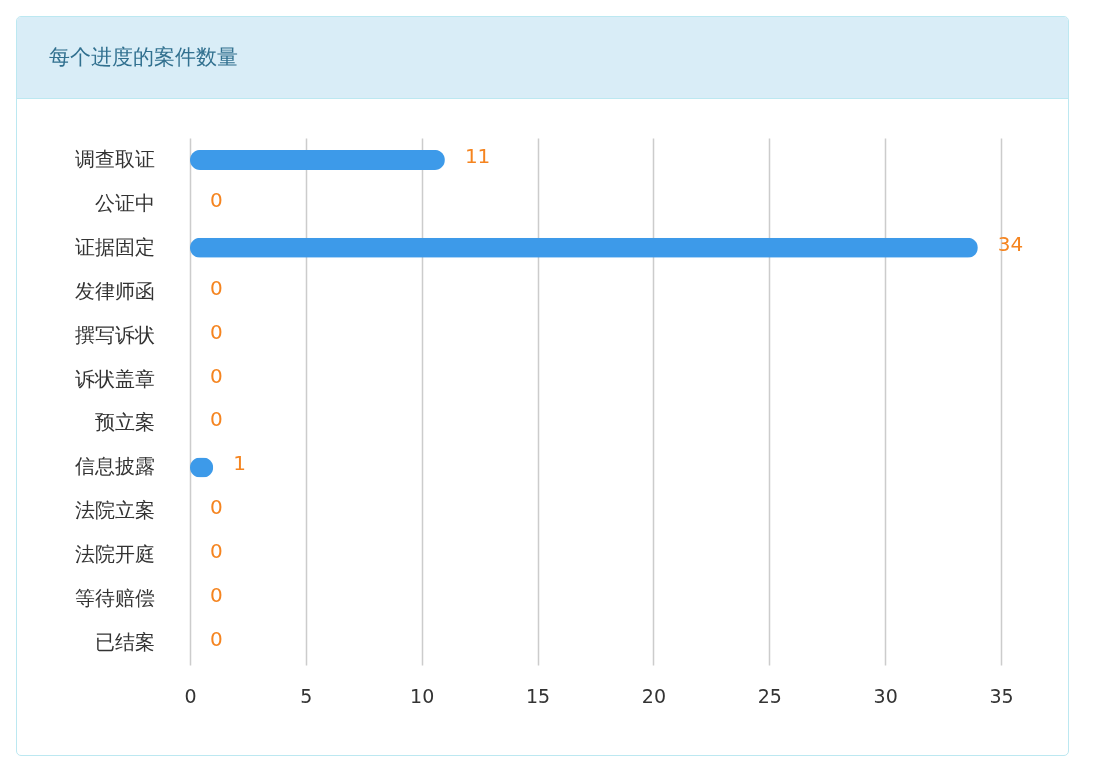 The image size is (1096, 772). What do you see at coordinates (306, 695) in the screenshot?
I see `x-tick-label: 5` at bounding box center [306, 695].